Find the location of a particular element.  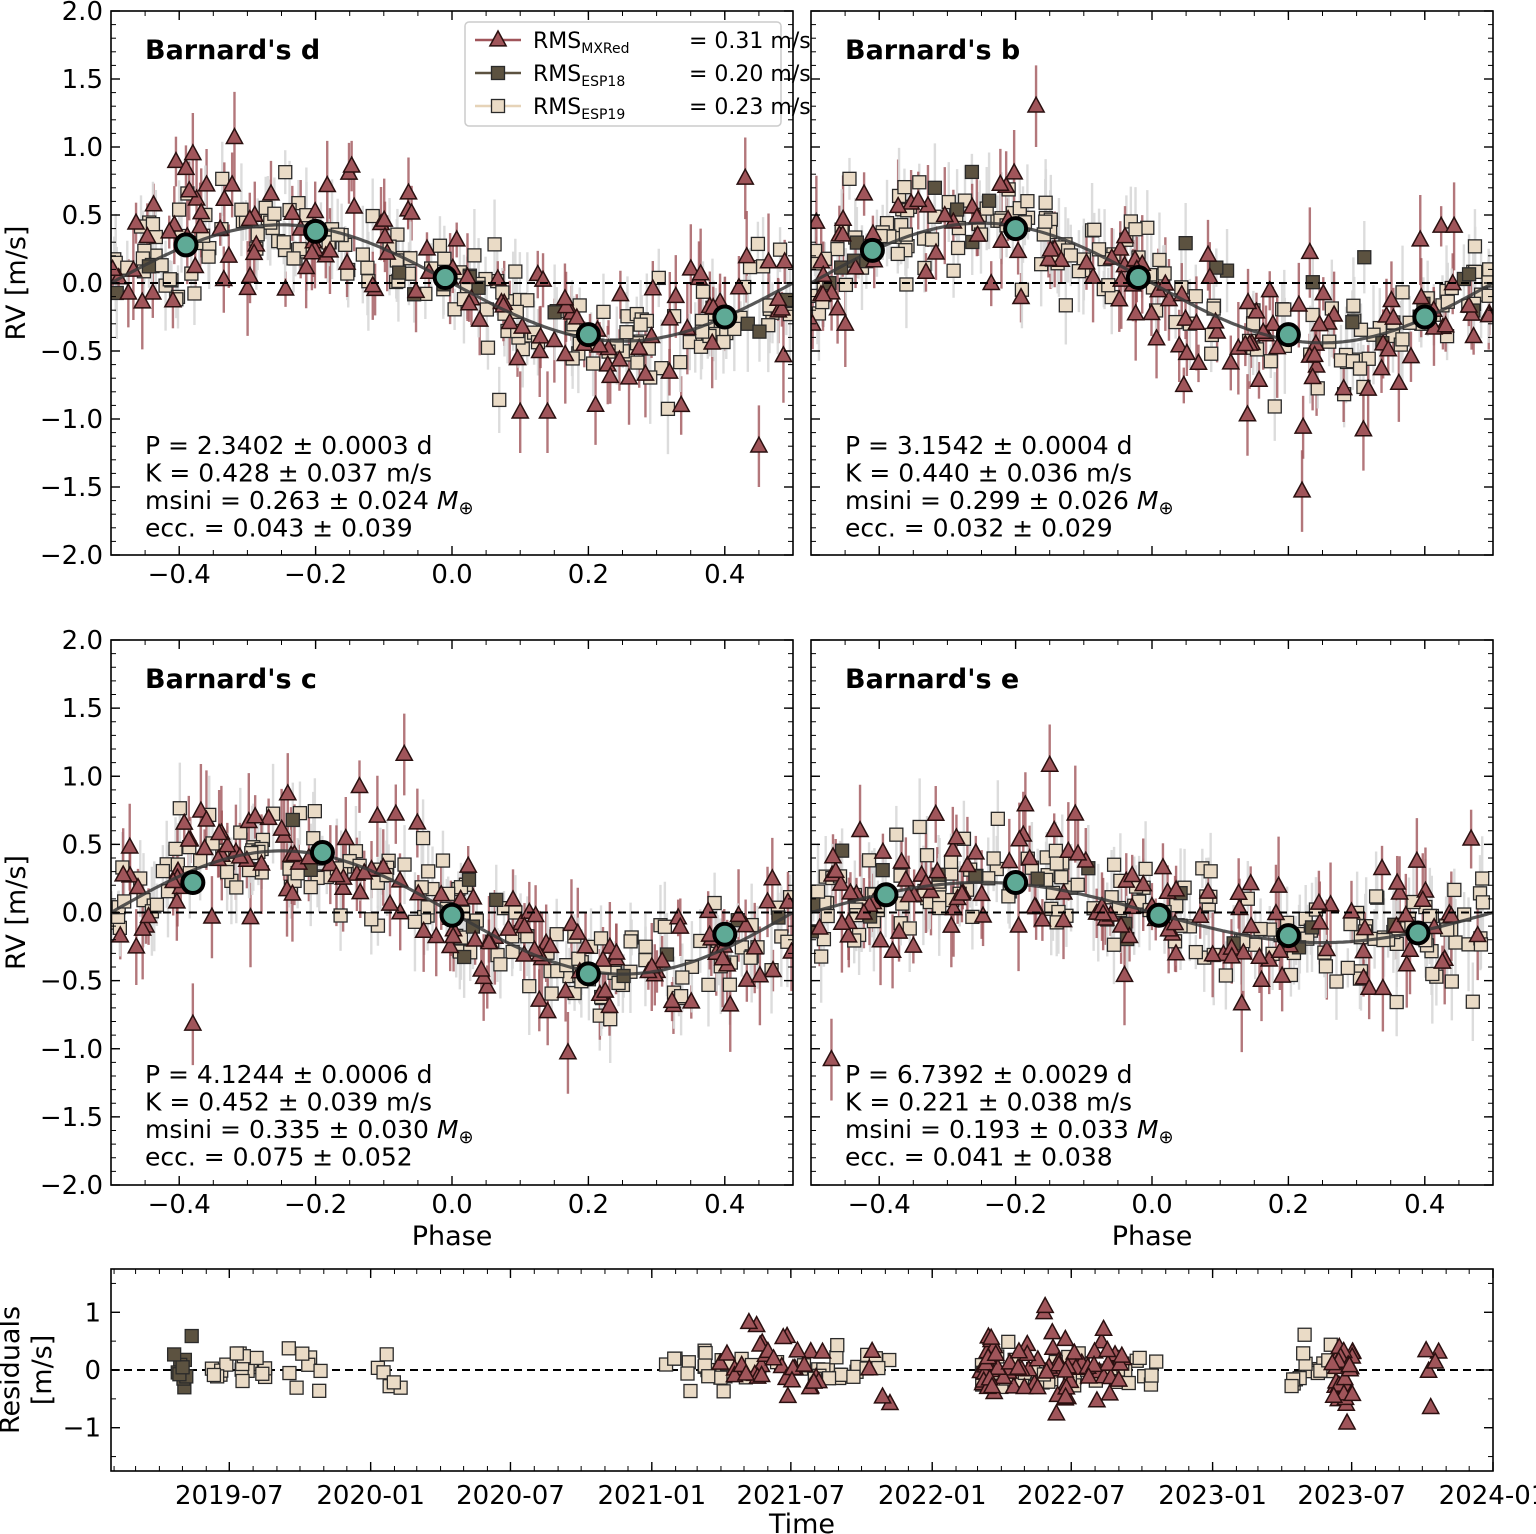

legend-marker-esp19 is located at coordinates (498, 106).